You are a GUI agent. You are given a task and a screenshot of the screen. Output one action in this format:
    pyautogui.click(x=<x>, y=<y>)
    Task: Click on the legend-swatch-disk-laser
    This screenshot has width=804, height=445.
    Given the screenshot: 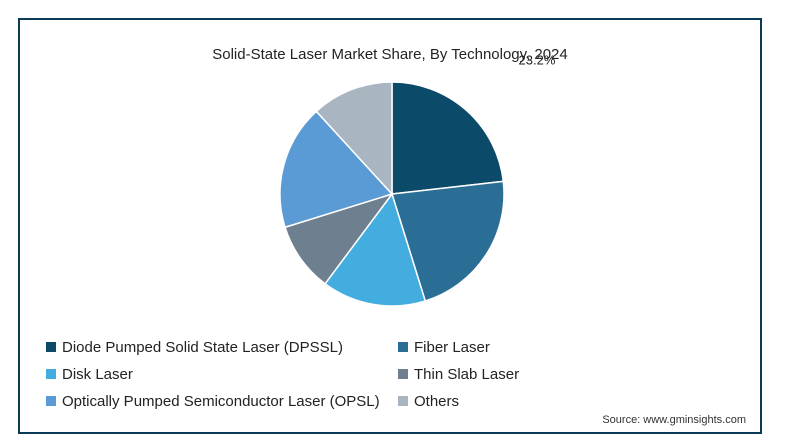 What is the action you would take?
    pyautogui.click(x=51, y=374)
    